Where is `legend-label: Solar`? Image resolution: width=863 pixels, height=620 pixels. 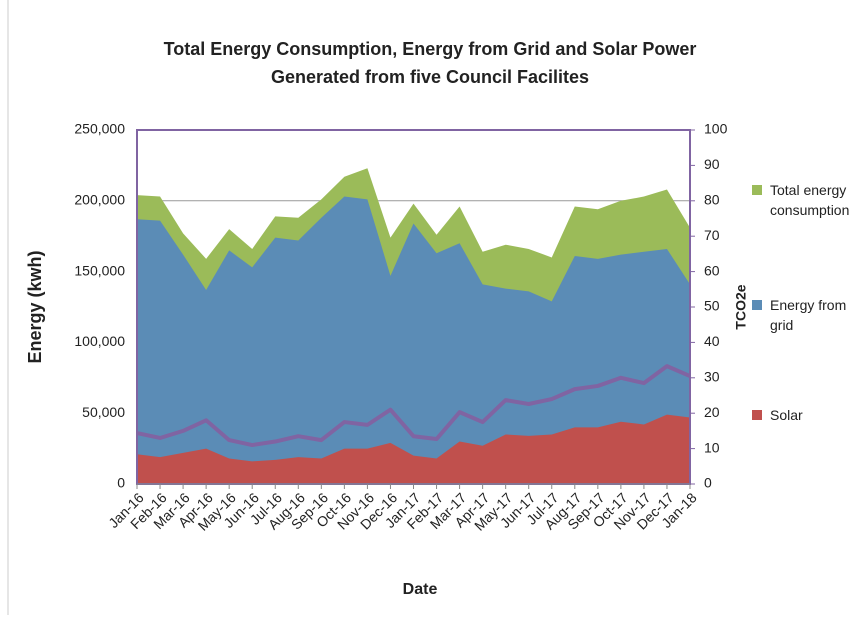 legend-label: Solar is located at coordinates (786, 415).